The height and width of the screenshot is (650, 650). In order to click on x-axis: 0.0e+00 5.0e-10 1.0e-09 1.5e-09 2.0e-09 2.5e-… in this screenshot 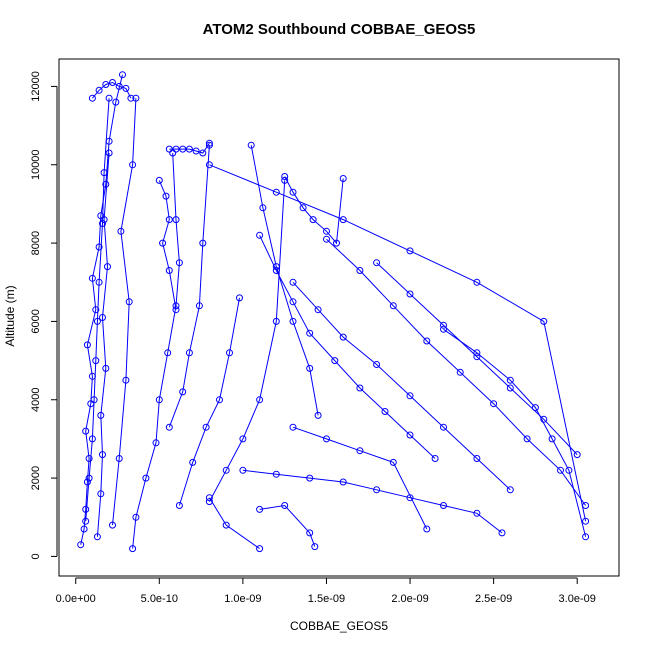, I will do `click(326, 591)`.